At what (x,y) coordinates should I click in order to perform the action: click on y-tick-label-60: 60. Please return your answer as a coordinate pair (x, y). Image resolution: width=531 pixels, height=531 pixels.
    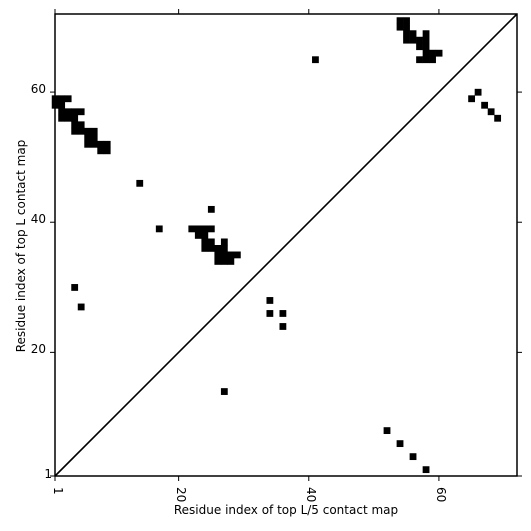
    Looking at the image, I should click on (38, 89).